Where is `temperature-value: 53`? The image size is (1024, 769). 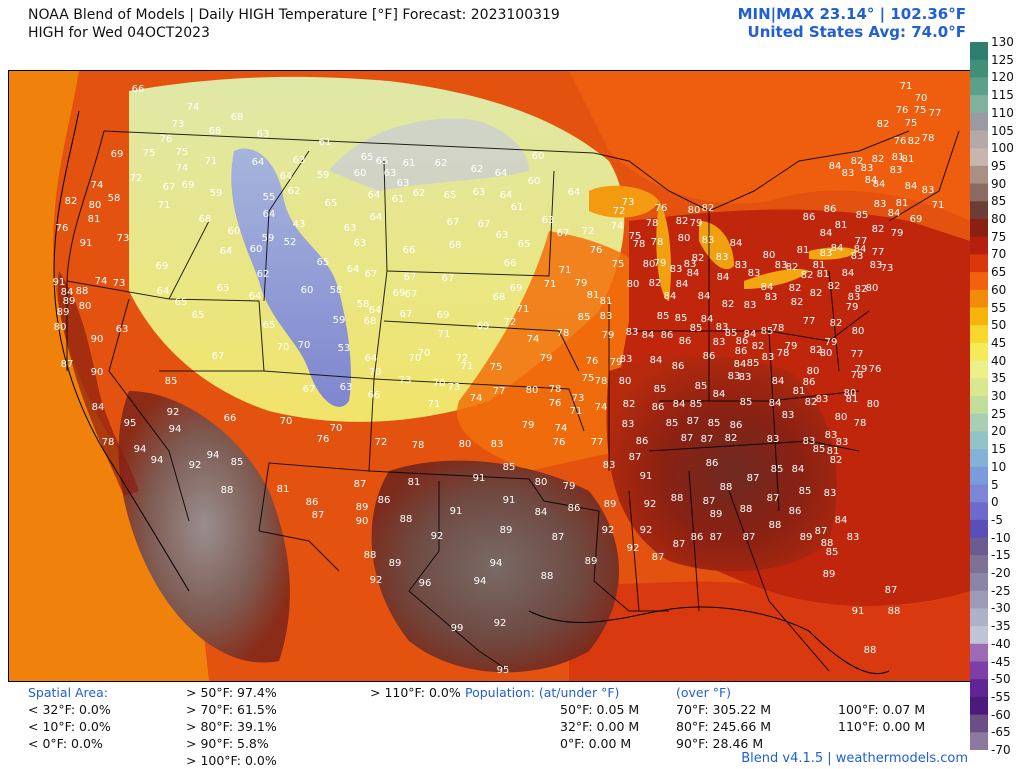 temperature-value: 53 is located at coordinates (344, 348).